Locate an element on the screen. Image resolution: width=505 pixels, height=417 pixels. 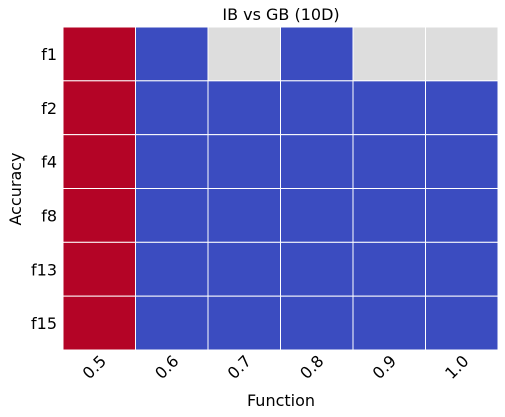
chart-title: IB vs GB (10D) is located at coordinates (280, 14).